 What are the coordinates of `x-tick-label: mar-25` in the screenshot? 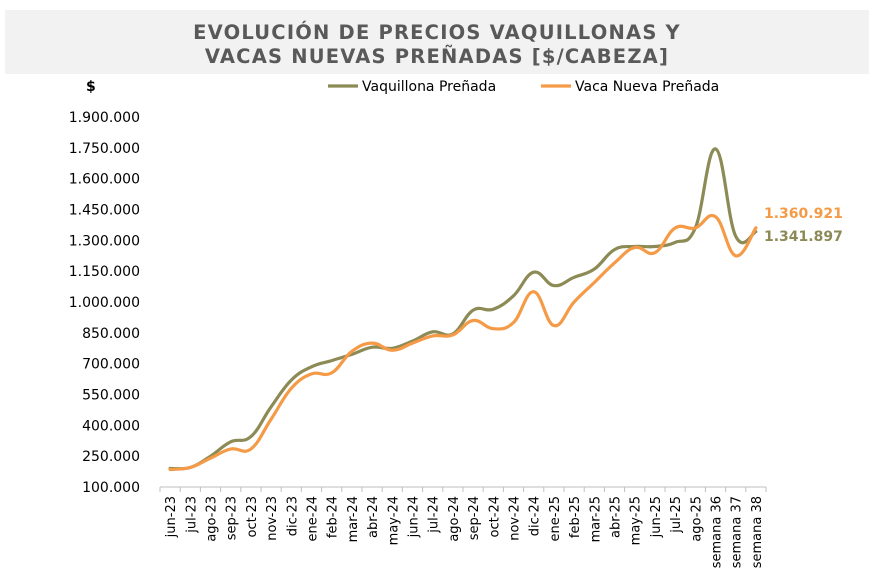 It's located at (595, 519).